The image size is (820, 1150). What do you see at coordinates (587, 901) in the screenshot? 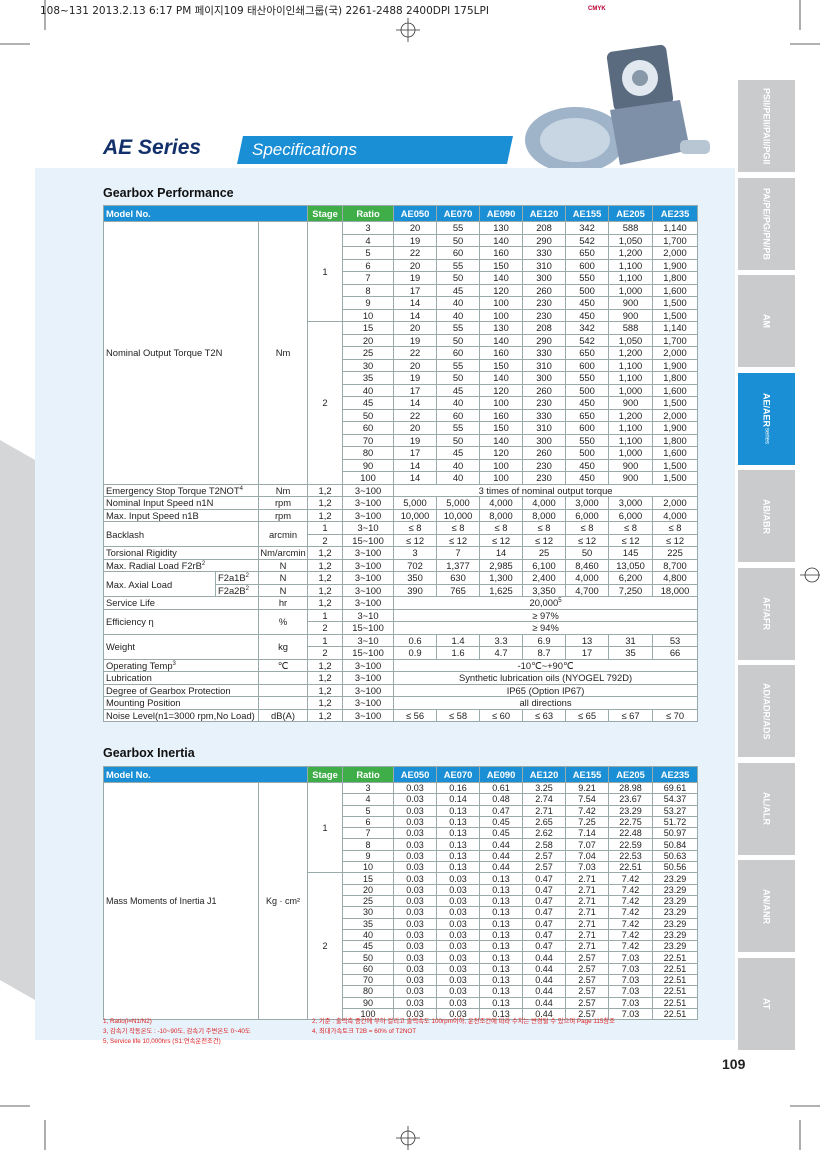
I see `value: 2.71` at bounding box center [587, 901].